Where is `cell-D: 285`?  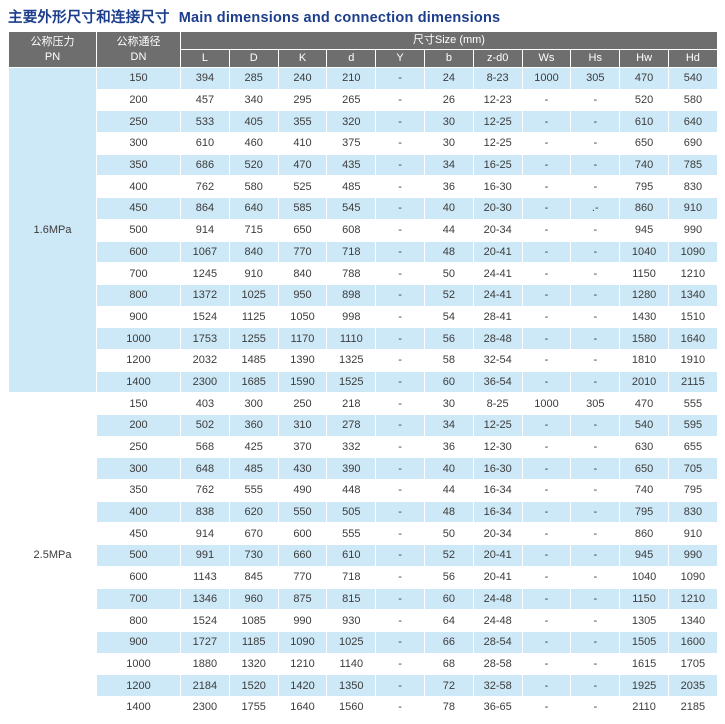
cell-D: 285 is located at coordinates (253, 78).